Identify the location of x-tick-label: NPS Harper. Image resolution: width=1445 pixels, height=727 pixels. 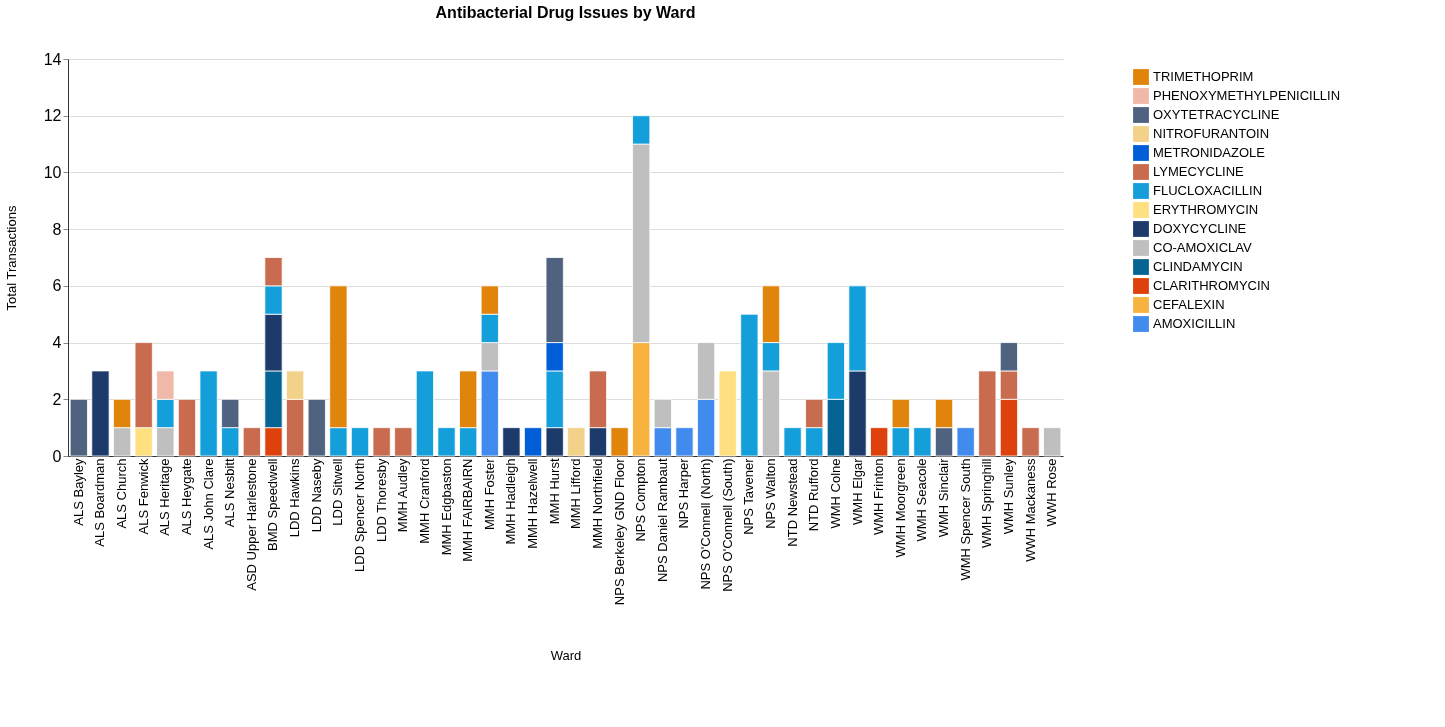
(684, 493).